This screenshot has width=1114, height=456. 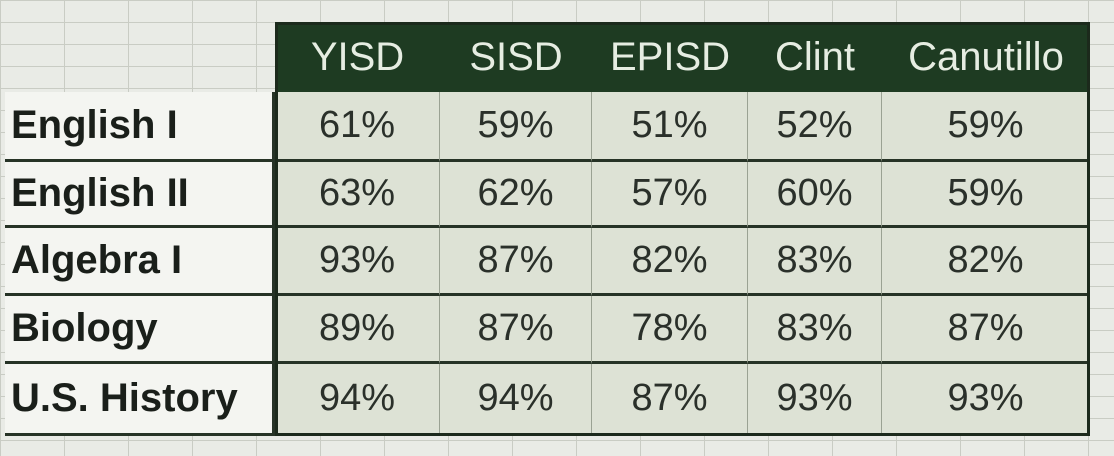 What do you see at coordinates (670, 195) in the screenshot?
I see `cell-value: 57%` at bounding box center [670, 195].